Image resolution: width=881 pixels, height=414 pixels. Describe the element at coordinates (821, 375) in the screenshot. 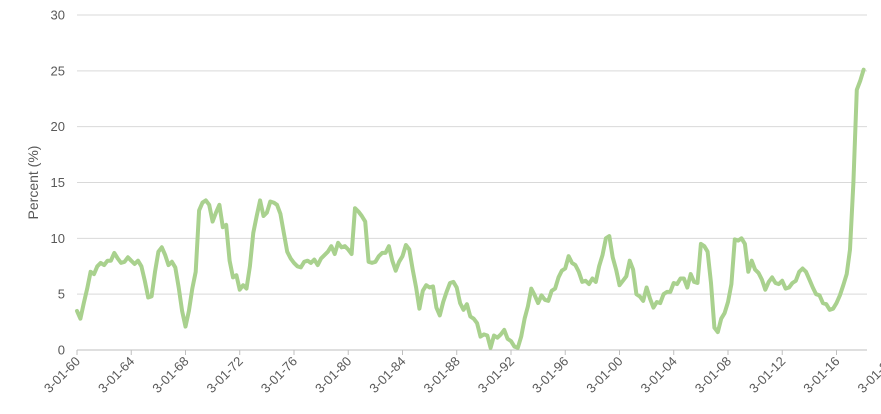

I see `x-tick-label: 3-01-16` at that location.